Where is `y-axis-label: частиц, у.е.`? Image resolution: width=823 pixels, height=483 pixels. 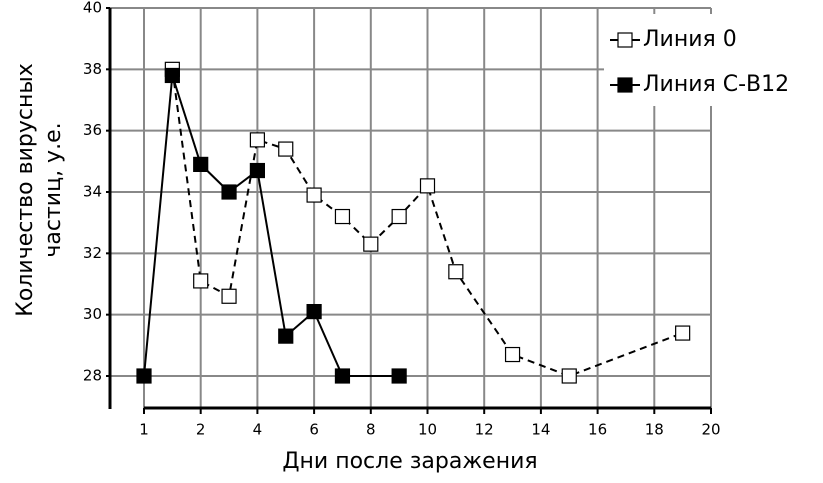 y-axis-label: частиц, у.е. is located at coordinates (53, 189).